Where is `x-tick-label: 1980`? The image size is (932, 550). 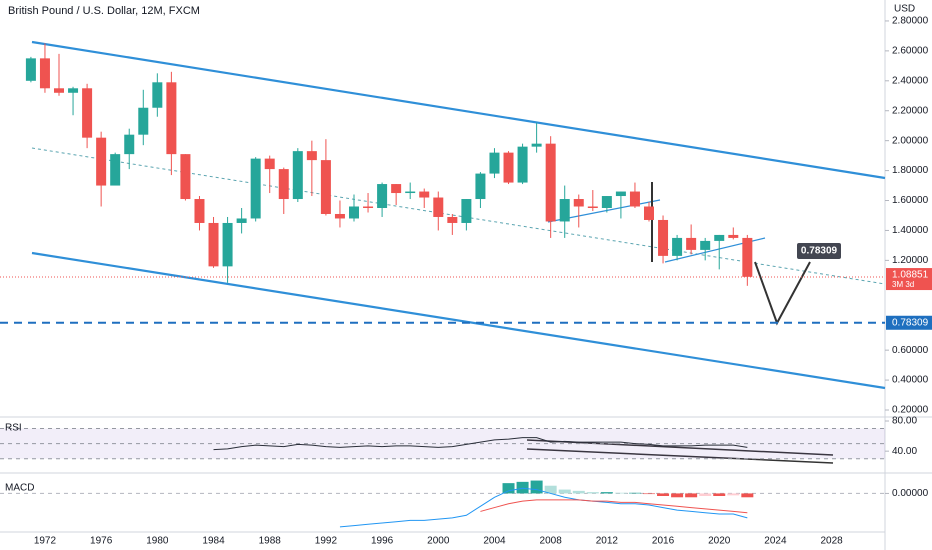 x-tick-label: 1980 is located at coordinates (157, 541).